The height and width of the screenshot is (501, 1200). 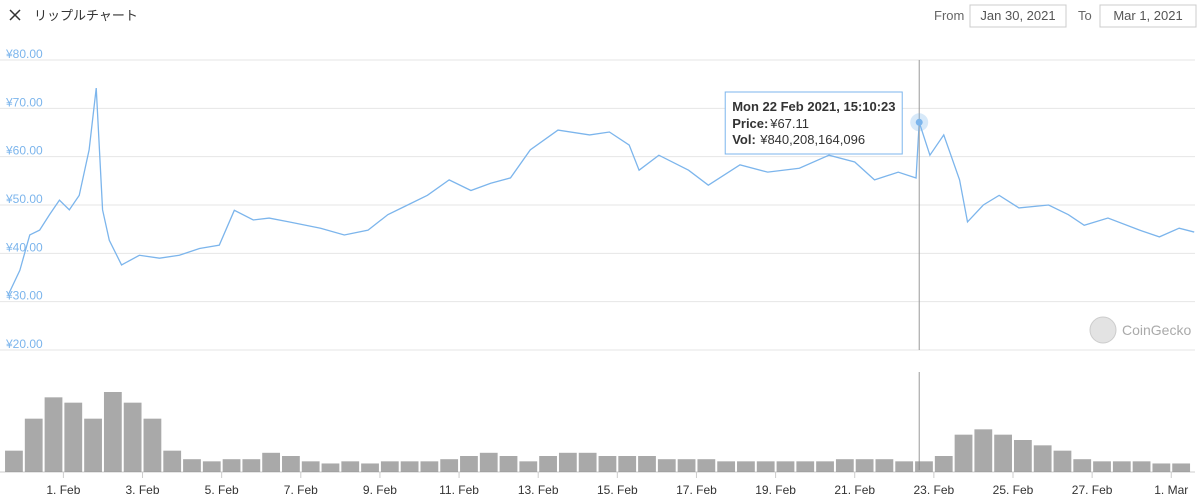 What do you see at coordinates (24, 151) in the screenshot?
I see `y-tick-label: ¥60.00` at bounding box center [24, 151].